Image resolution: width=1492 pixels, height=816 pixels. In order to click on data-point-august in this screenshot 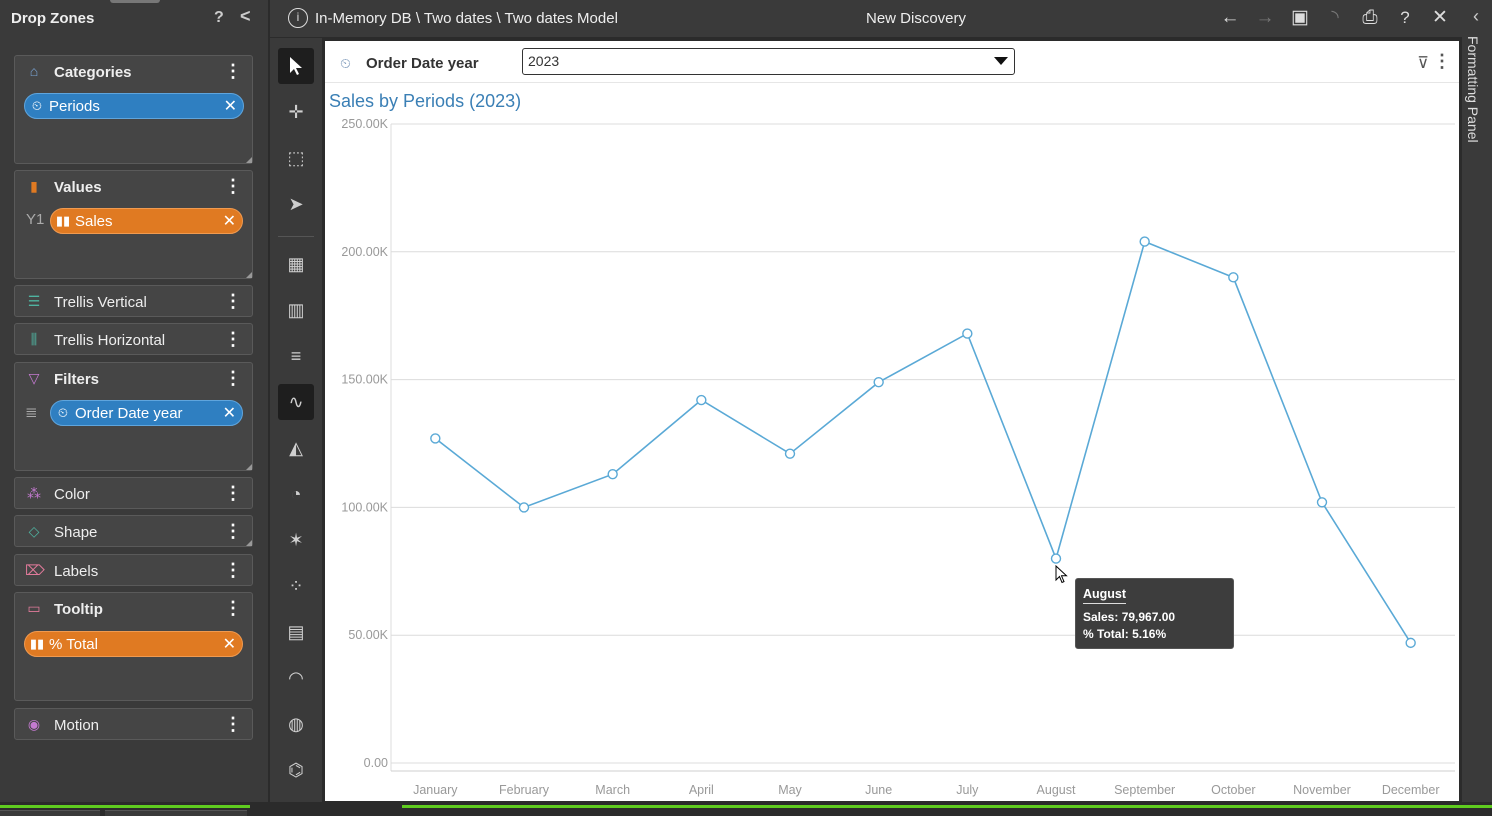, I will do `click(1056, 558)`.